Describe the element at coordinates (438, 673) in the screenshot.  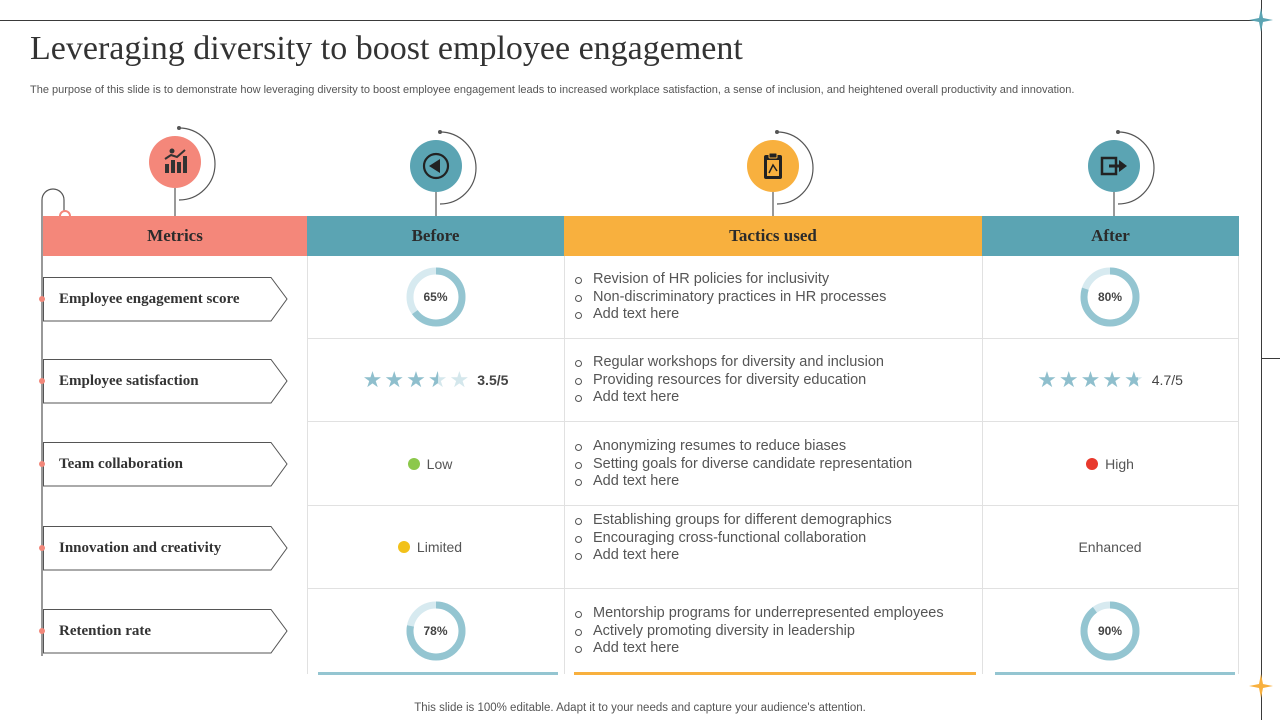
I see `before-column-underline` at that location.